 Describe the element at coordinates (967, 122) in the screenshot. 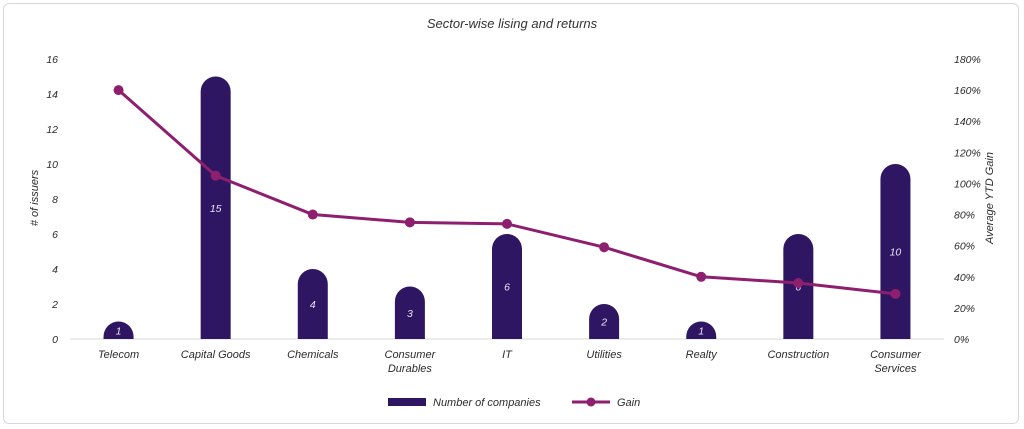

I see `y-right-tick-label: 140%` at that location.